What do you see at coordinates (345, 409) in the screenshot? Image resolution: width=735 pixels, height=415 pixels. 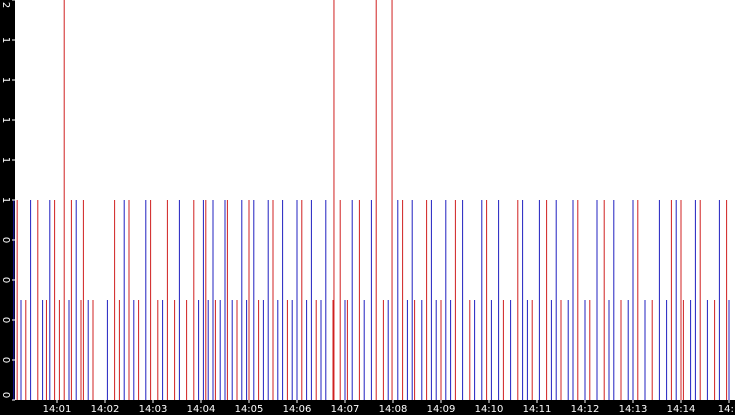 I see `x-tick-label: 14:07` at bounding box center [345, 409].